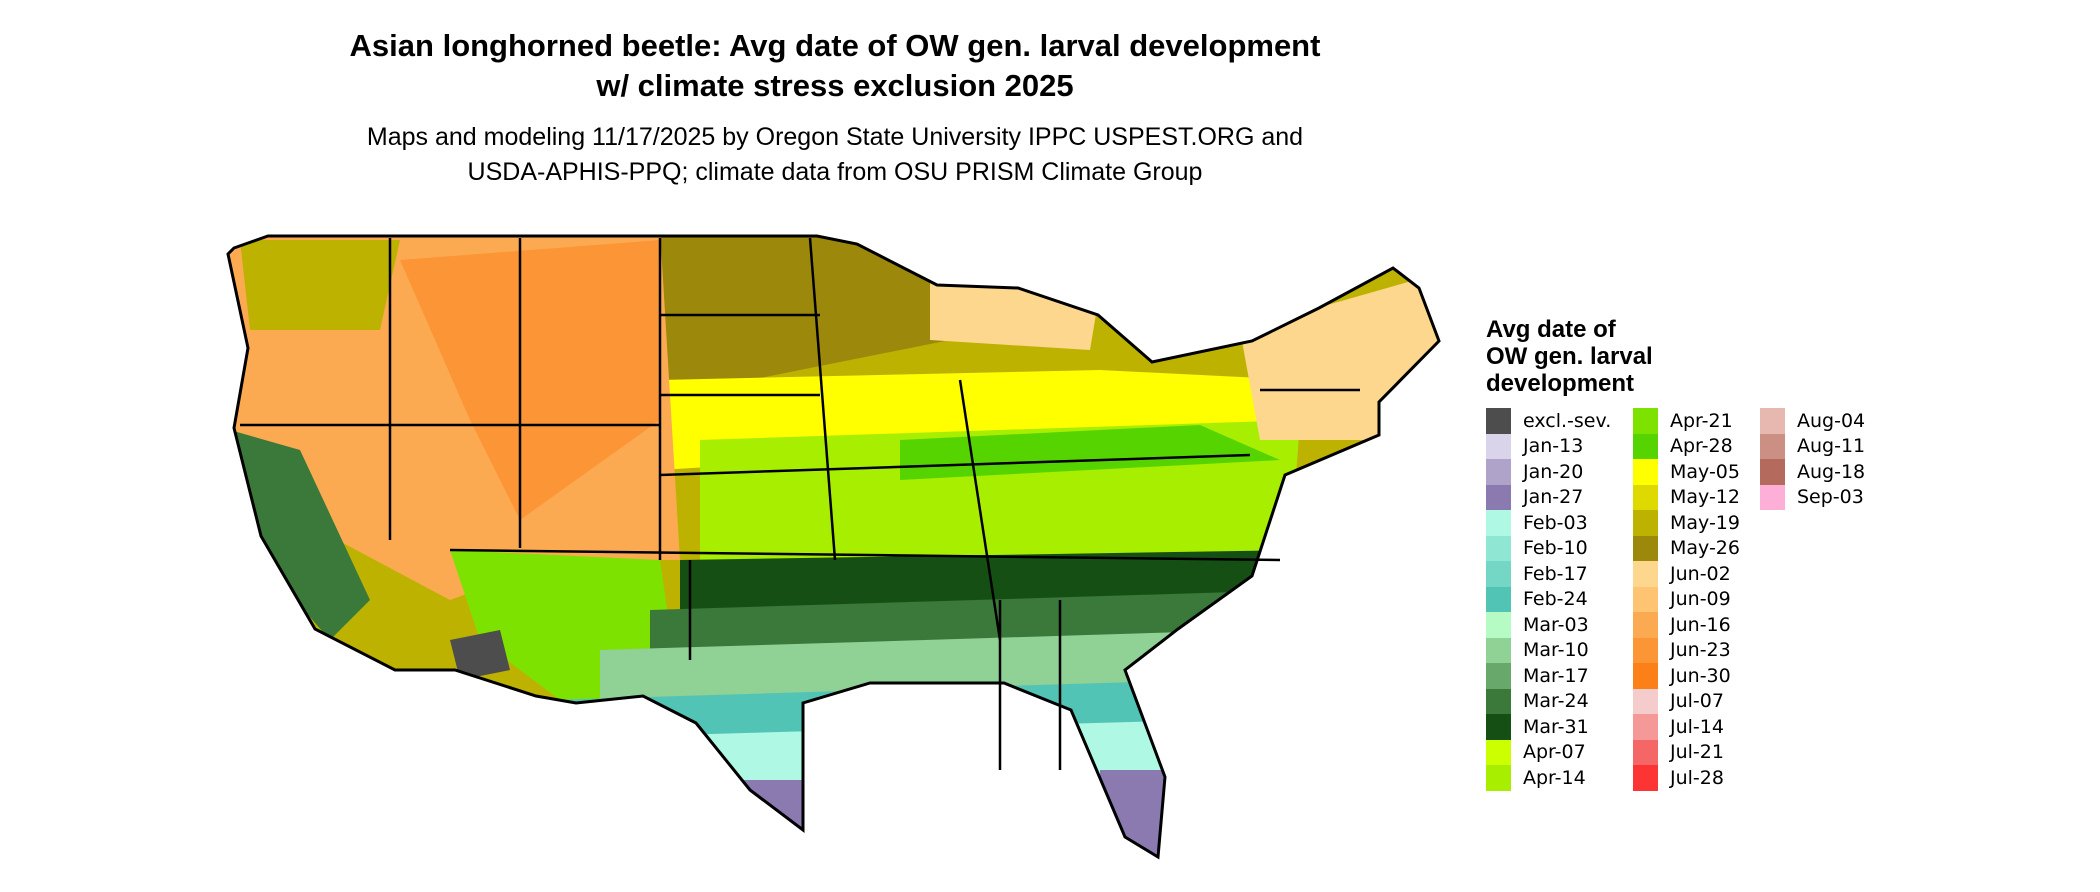 Image resolution: width=2100 pixels, height=892 pixels. Describe the element at coordinates (1556, 701) in the screenshot. I see `legend-label: Mar-24` at that location.